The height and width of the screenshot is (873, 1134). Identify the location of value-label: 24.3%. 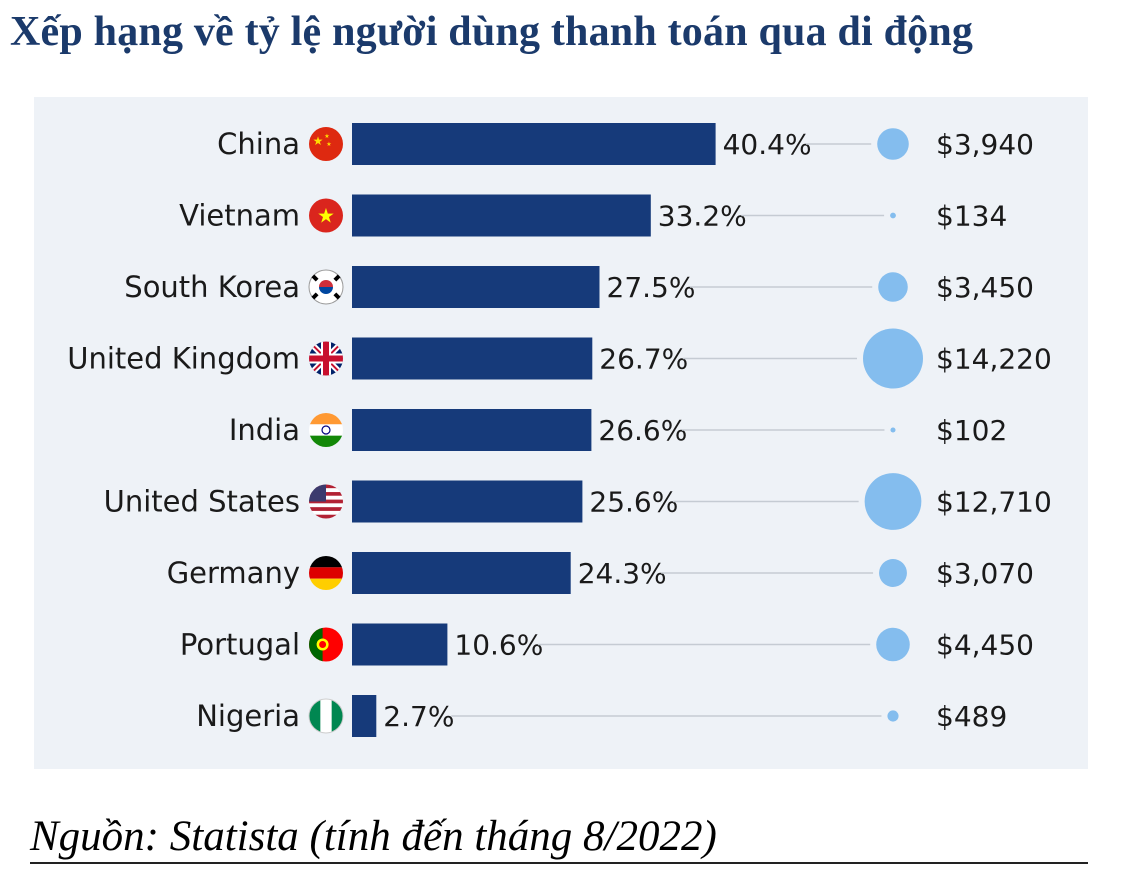
(622, 573).